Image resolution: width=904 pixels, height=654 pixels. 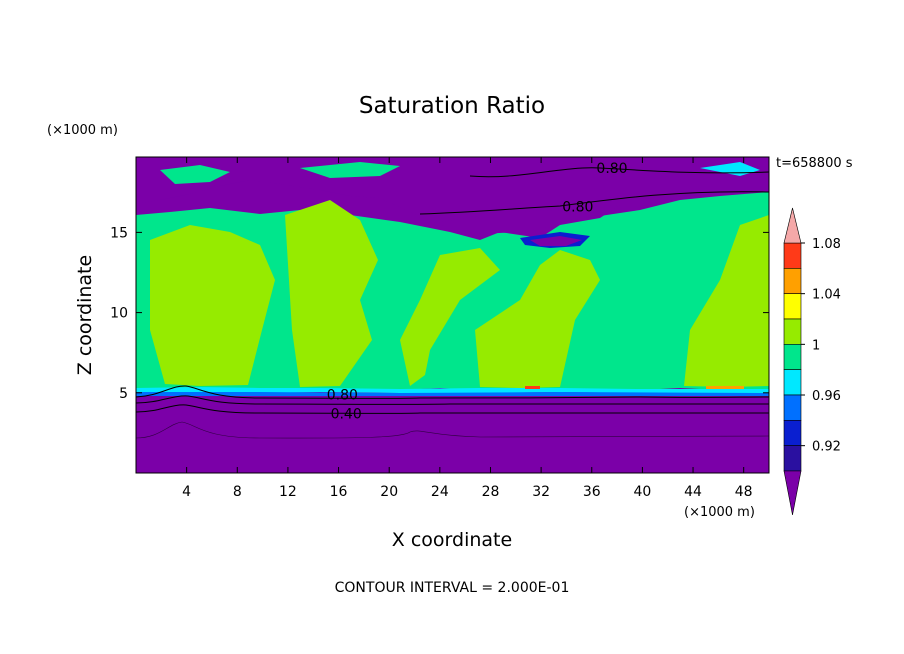 I want to click on colorbar-extend-max, so click(x=792, y=225).